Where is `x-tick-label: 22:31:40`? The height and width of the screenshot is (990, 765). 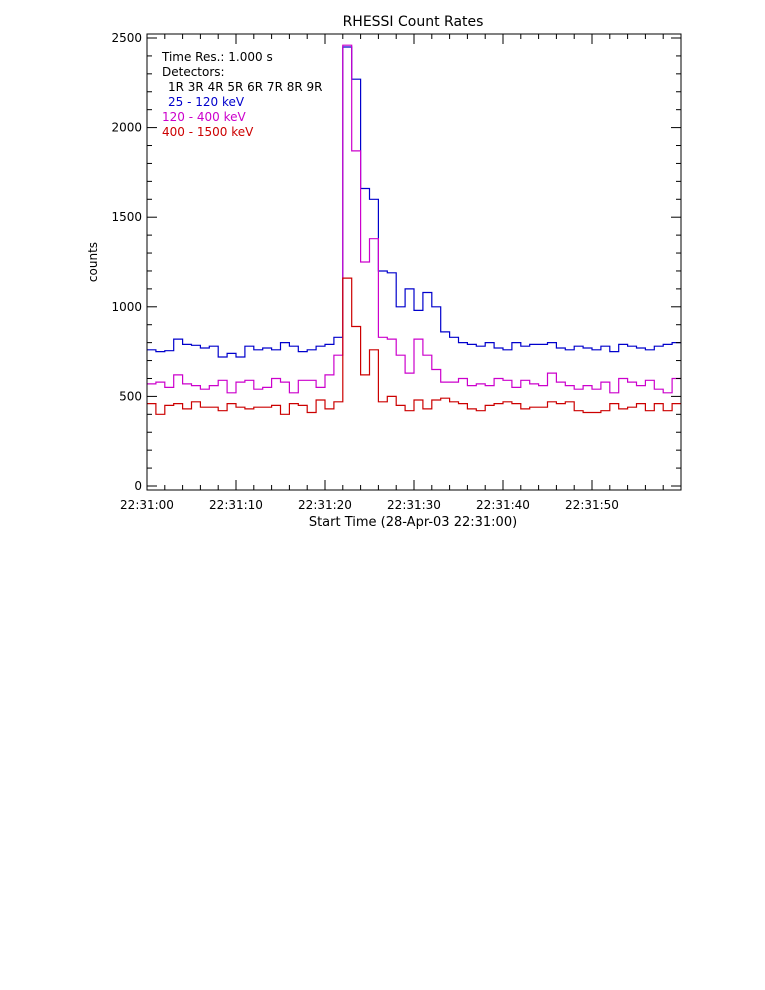 x-tick-label: 22:31:40 is located at coordinates (503, 505).